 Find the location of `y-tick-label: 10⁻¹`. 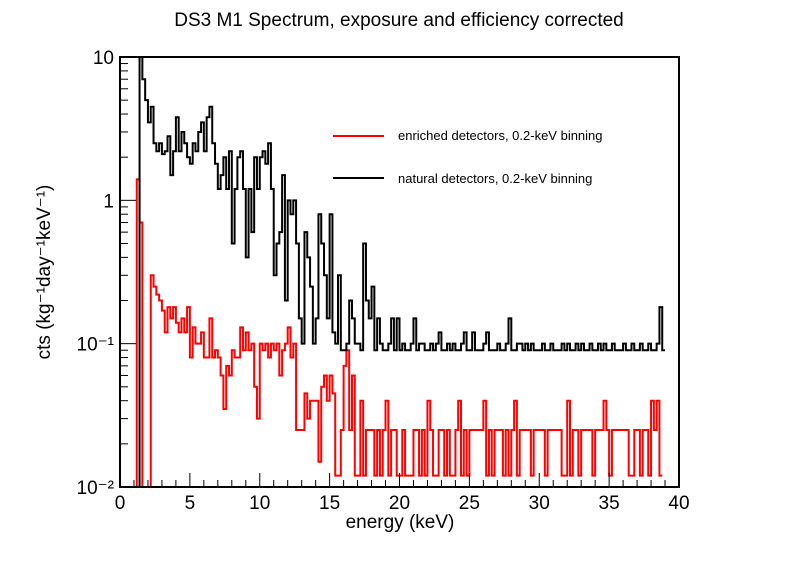

y-tick-label: 10⁻¹ is located at coordinates (96, 345).